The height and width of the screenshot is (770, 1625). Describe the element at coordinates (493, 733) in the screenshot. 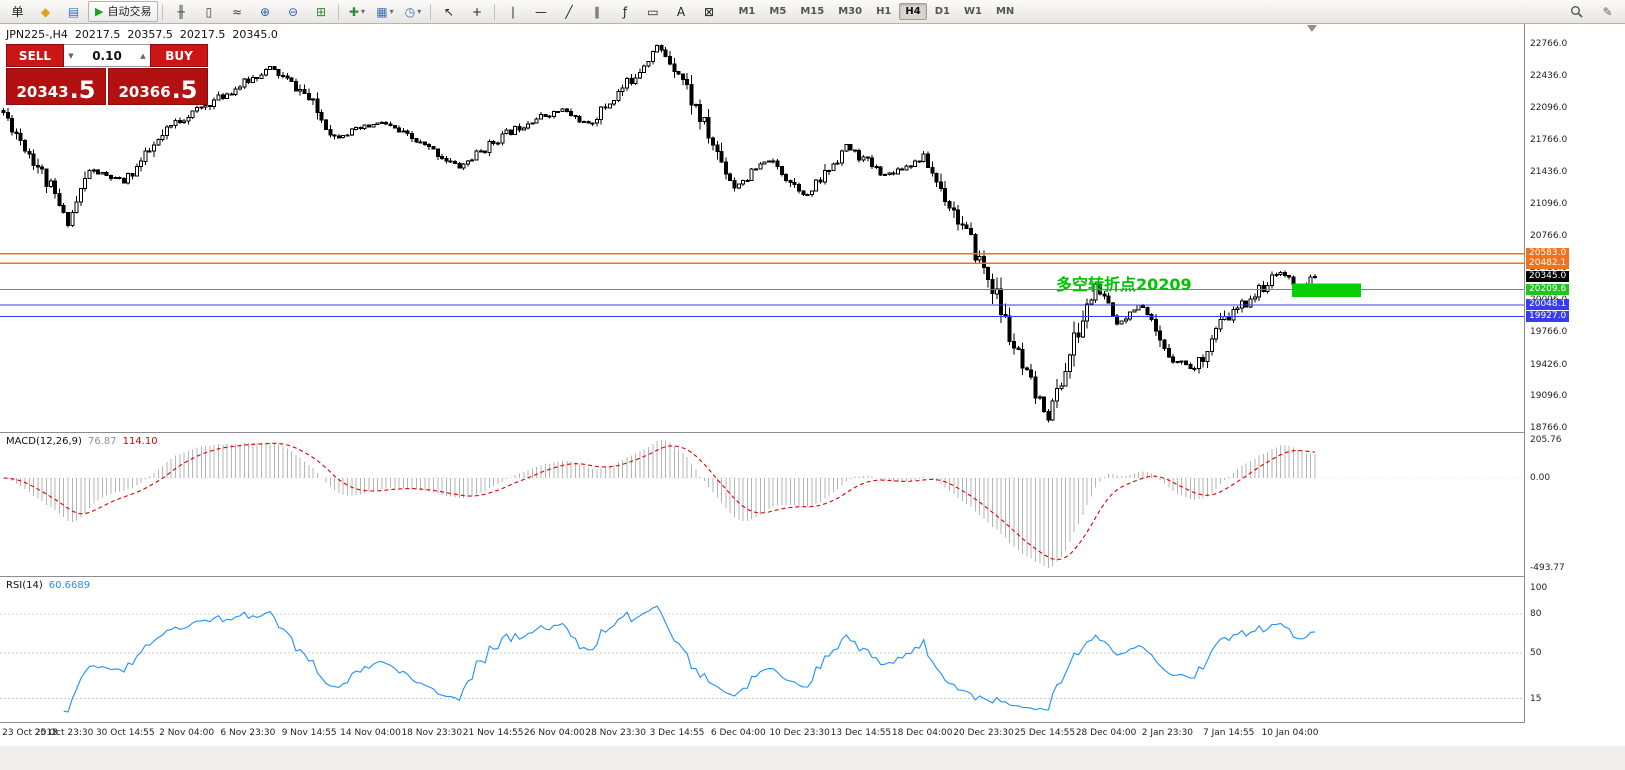

I see `time-axis-label: 21 Nov 14:55` at that location.